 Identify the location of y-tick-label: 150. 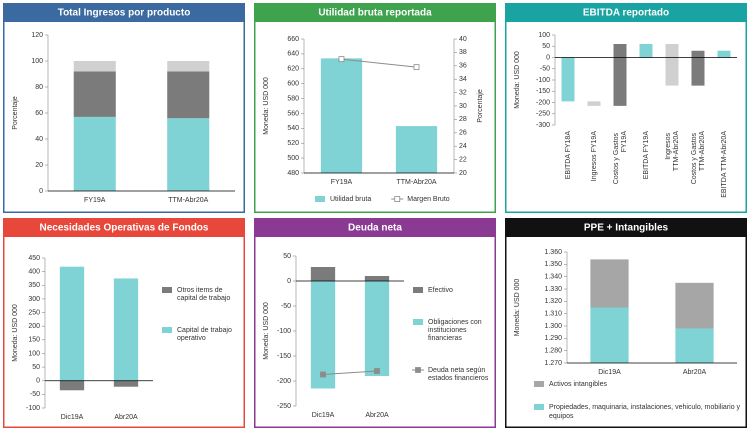
(34, 340).